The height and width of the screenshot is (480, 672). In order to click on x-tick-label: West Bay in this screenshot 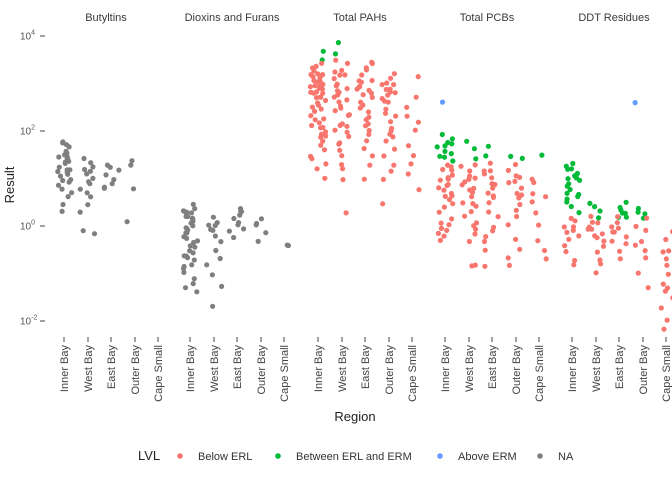, I will do `click(597, 368)`.